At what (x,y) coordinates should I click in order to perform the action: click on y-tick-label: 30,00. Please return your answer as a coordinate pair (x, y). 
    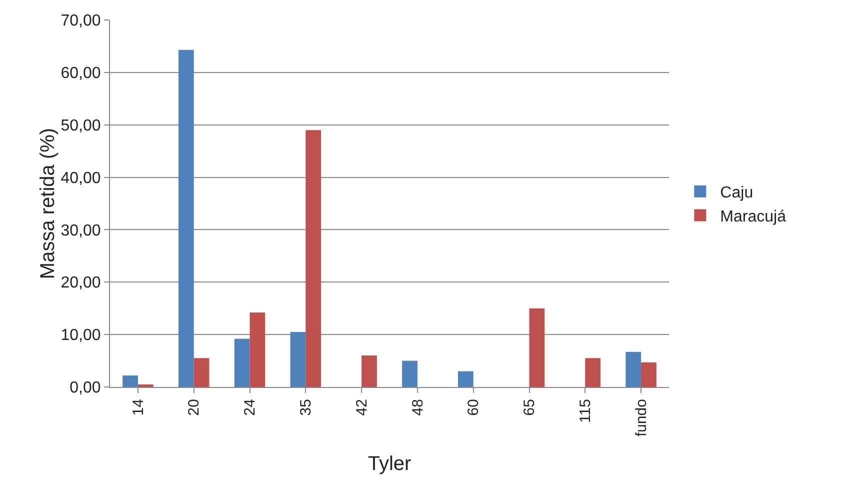
    Looking at the image, I should click on (80, 231).